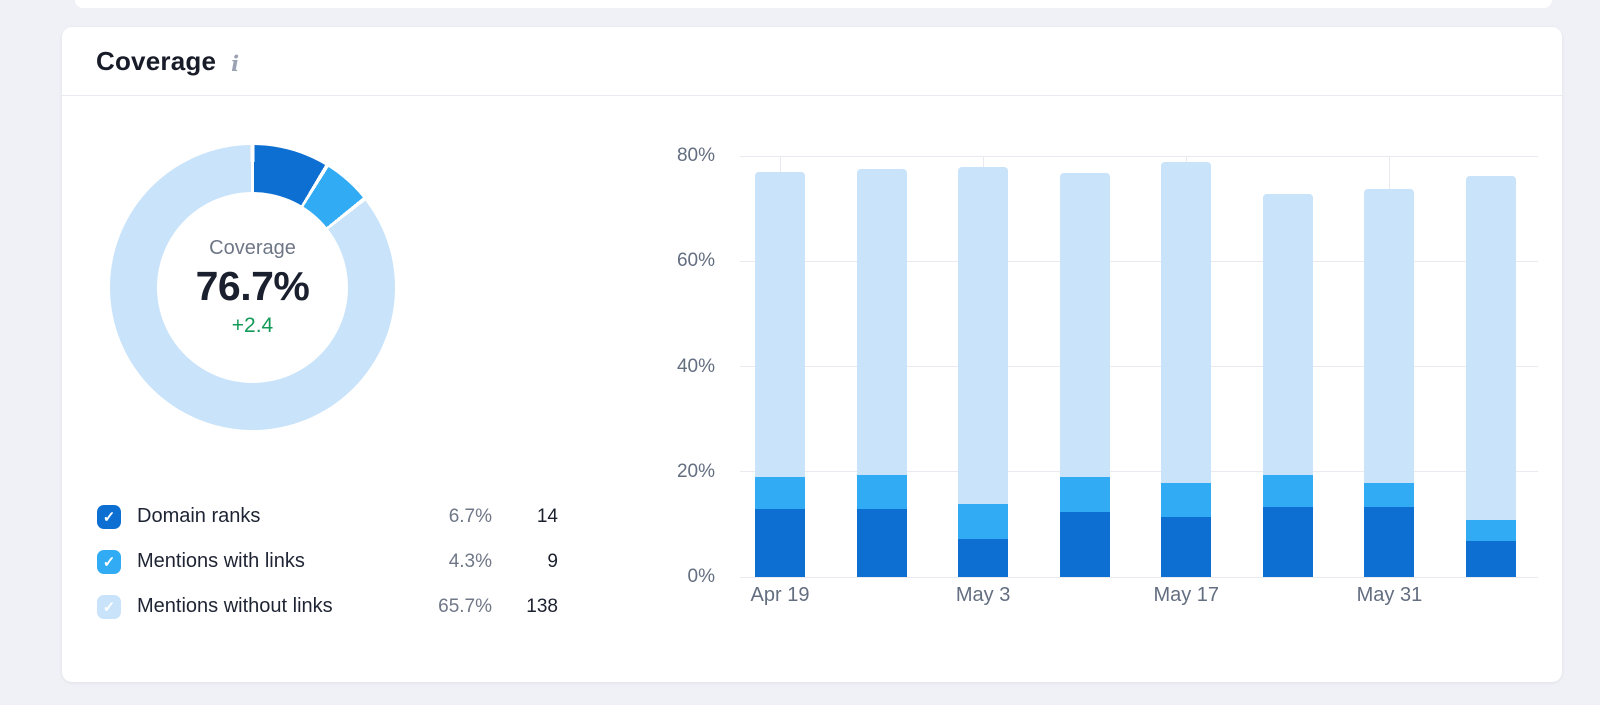 The height and width of the screenshot is (705, 1600). What do you see at coordinates (542, 606) in the screenshot?
I see `legend-item-count: 138` at bounding box center [542, 606].